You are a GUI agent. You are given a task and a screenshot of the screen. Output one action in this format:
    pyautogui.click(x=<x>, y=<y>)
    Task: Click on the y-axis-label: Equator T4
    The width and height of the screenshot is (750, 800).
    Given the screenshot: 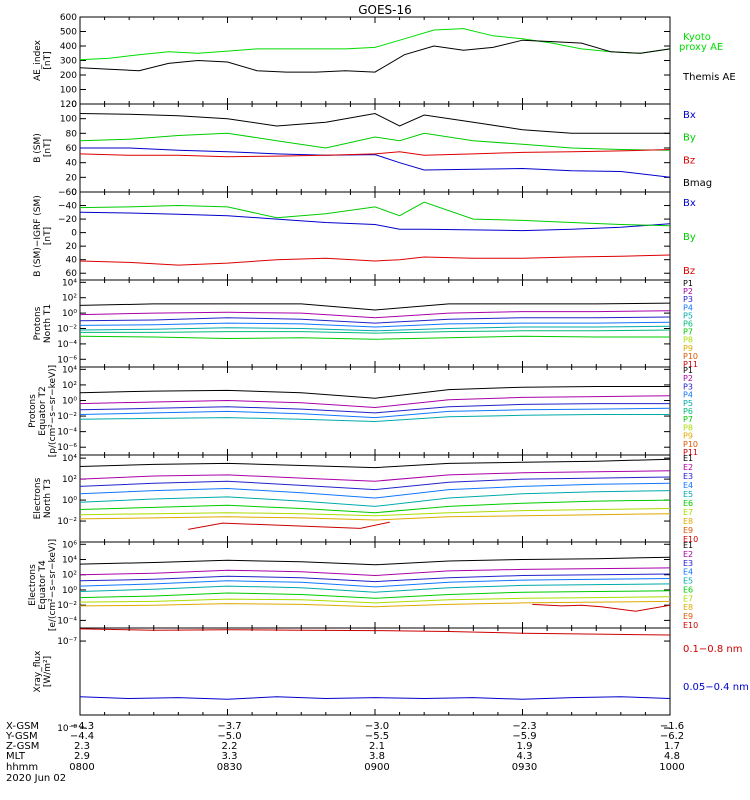 What is the action you would take?
    pyautogui.click(x=43, y=585)
    